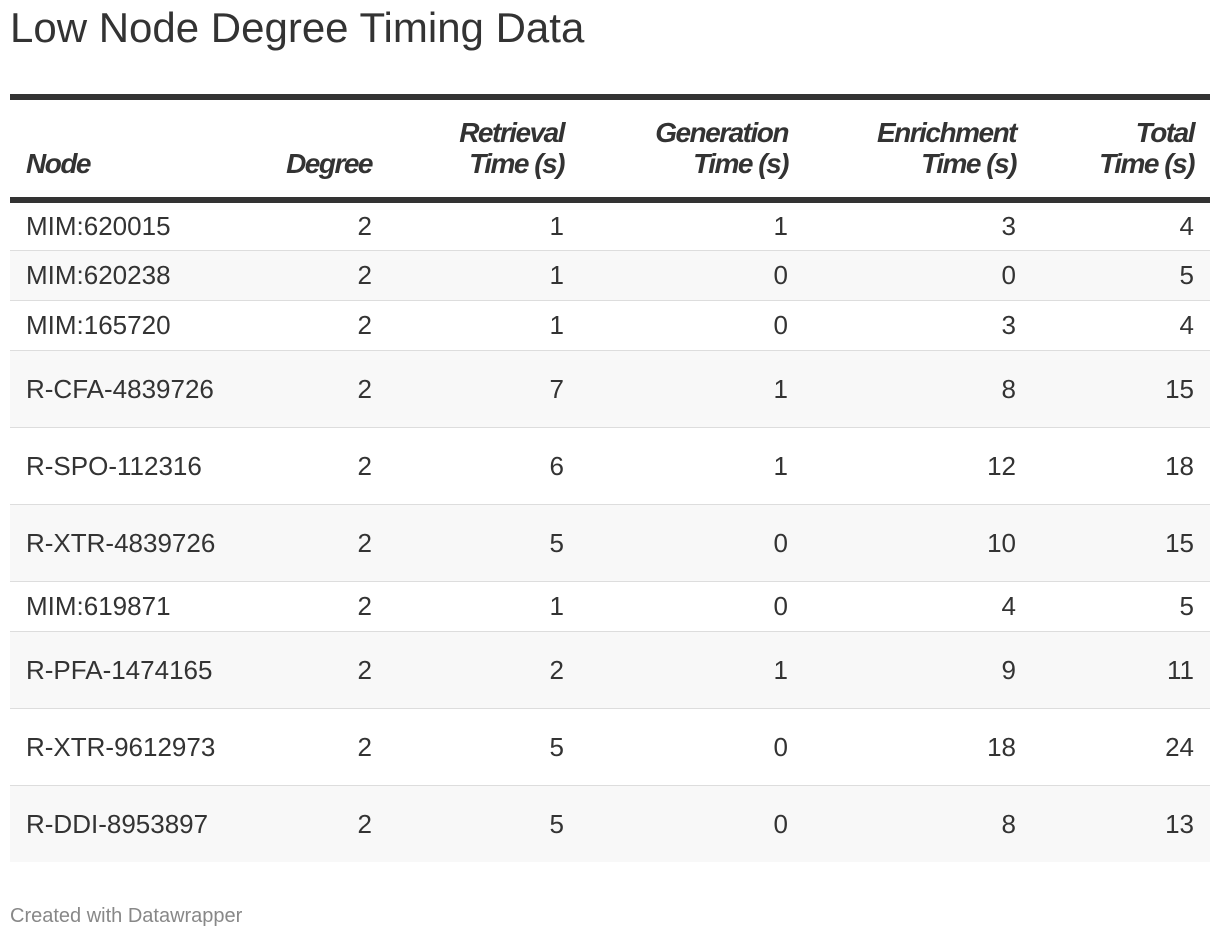  Describe the element at coordinates (121, 389) in the screenshot. I see `cell-node: R-CFA-4839726` at that location.